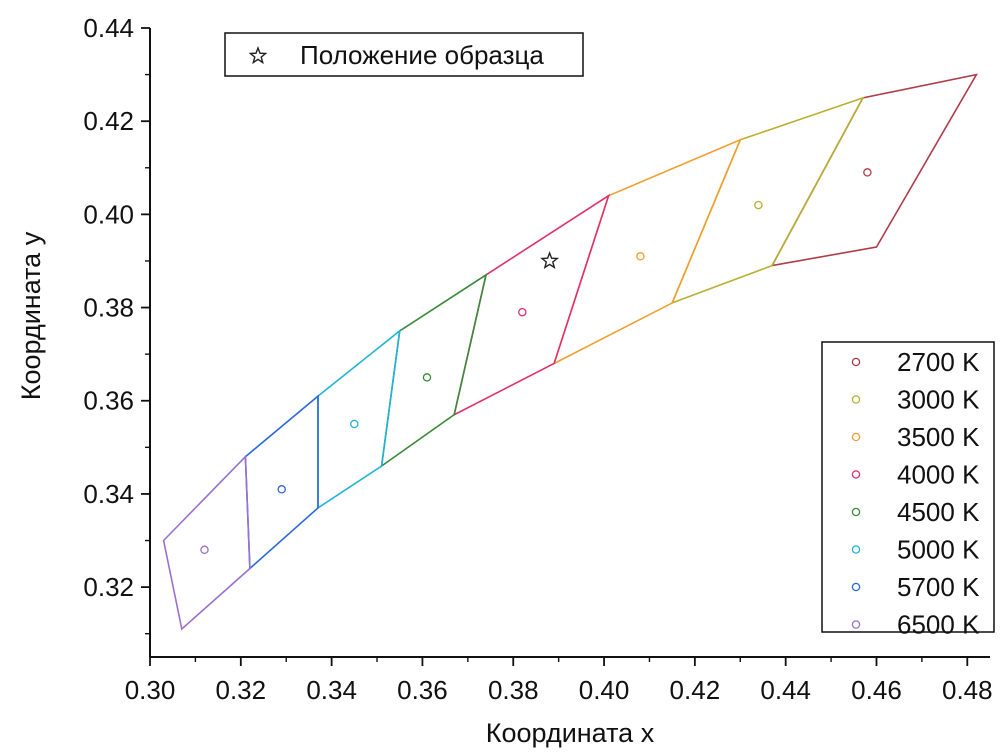  I want to click on sample-legend: Положение образца, so click(404, 54).